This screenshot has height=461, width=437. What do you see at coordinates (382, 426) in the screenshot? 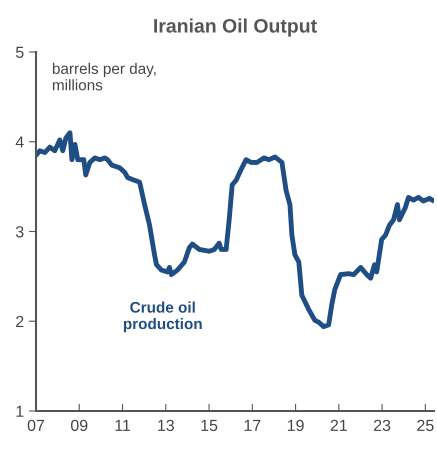
I see `x-tick-label: 23` at bounding box center [382, 426].